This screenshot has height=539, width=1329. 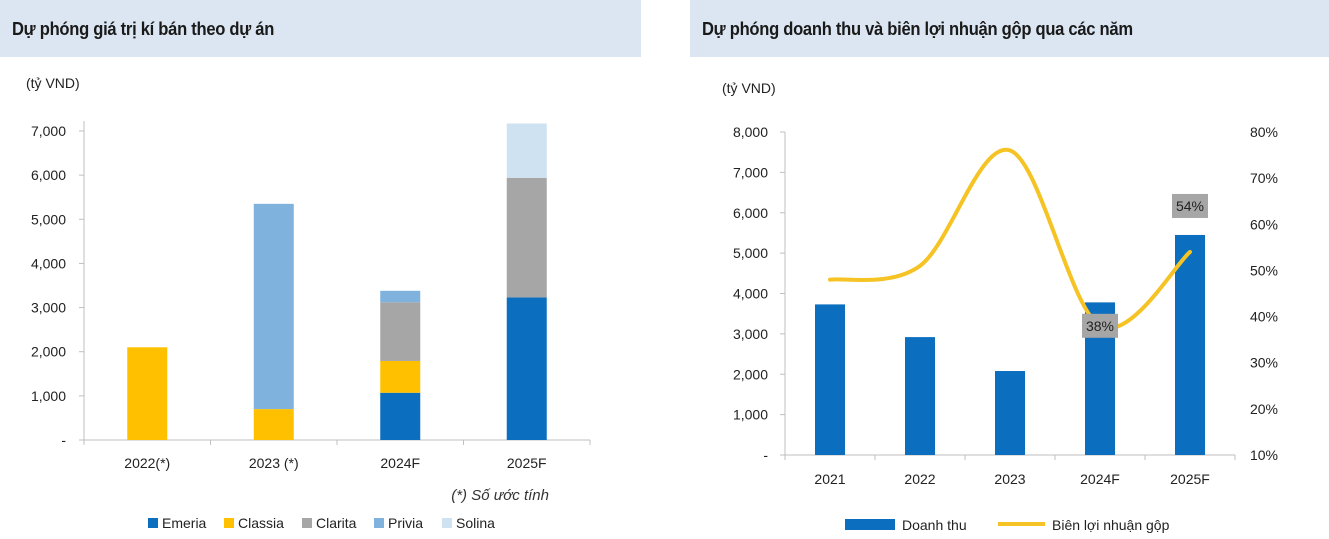 What do you see at coordinates (920, 396) in the screenshot?
I see `right-bar-doanh-thu-2022` at bounding box center [920, 396].